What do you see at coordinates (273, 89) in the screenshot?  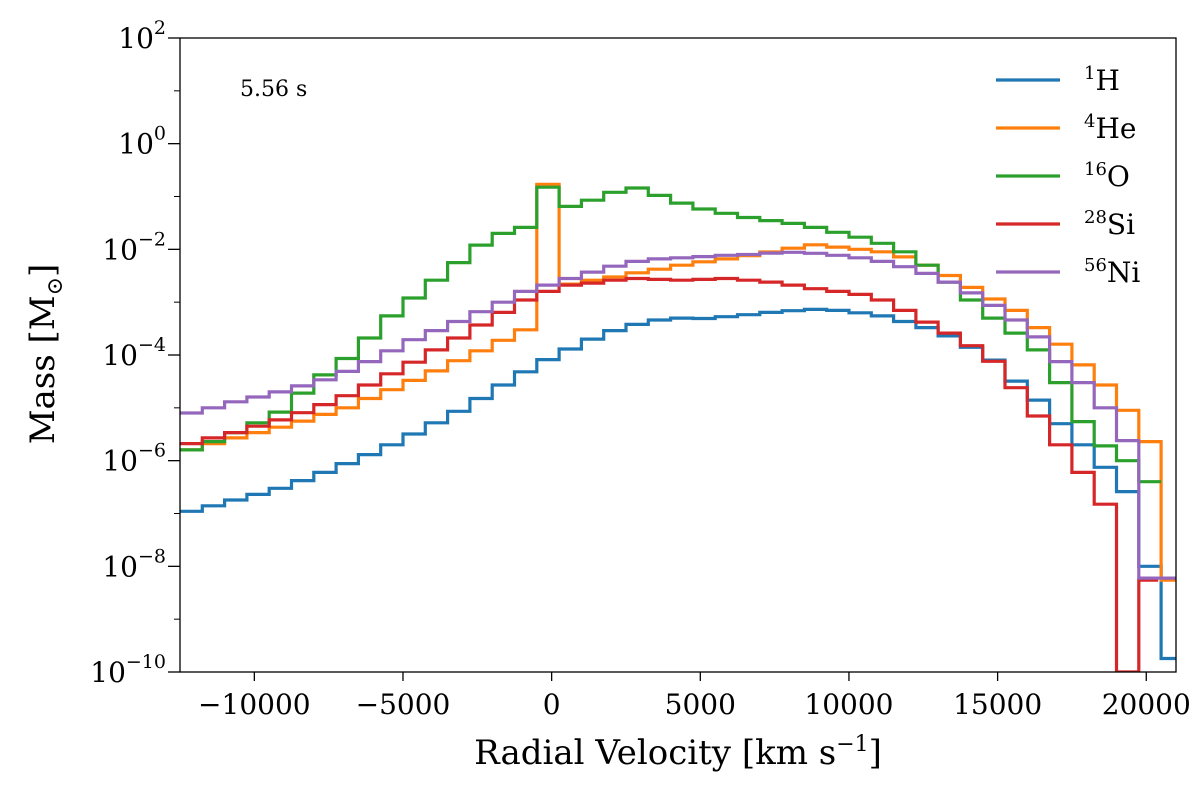 I see `time-annotation: 5.56 s` at bounding box center [273, 89].